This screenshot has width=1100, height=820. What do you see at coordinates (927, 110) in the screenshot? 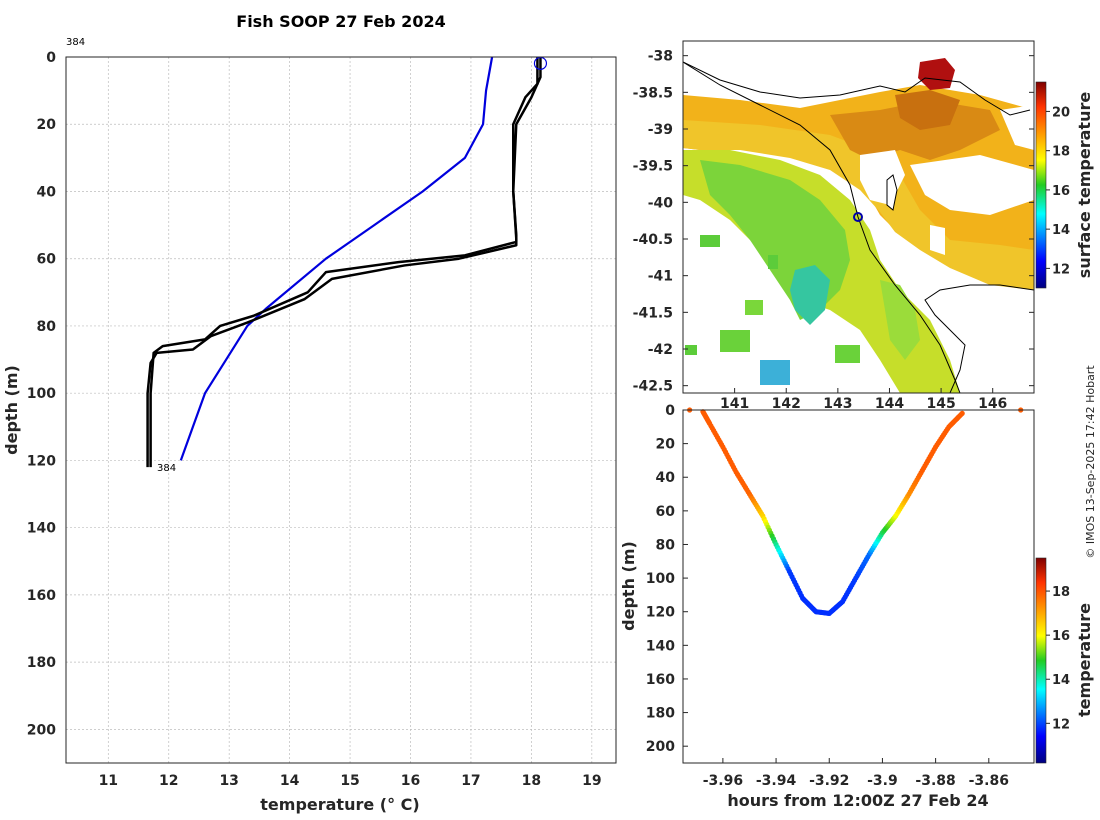
I see `sst-hot-core` at bounding box center [927, 110].